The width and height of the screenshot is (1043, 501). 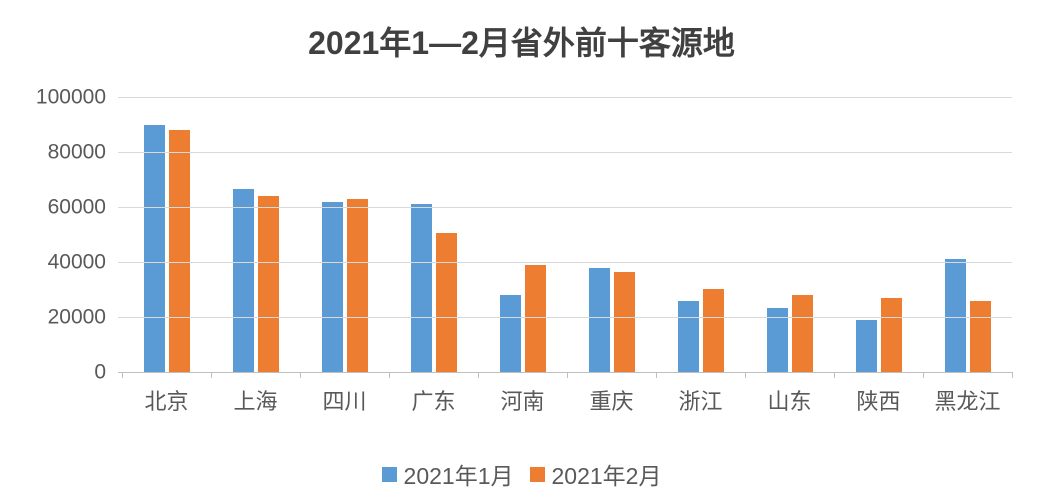 What do you see at coordinates (878, 401) in the screenshot?
I see `x-tick-label: 陕西` at bounding box center [878, 401].